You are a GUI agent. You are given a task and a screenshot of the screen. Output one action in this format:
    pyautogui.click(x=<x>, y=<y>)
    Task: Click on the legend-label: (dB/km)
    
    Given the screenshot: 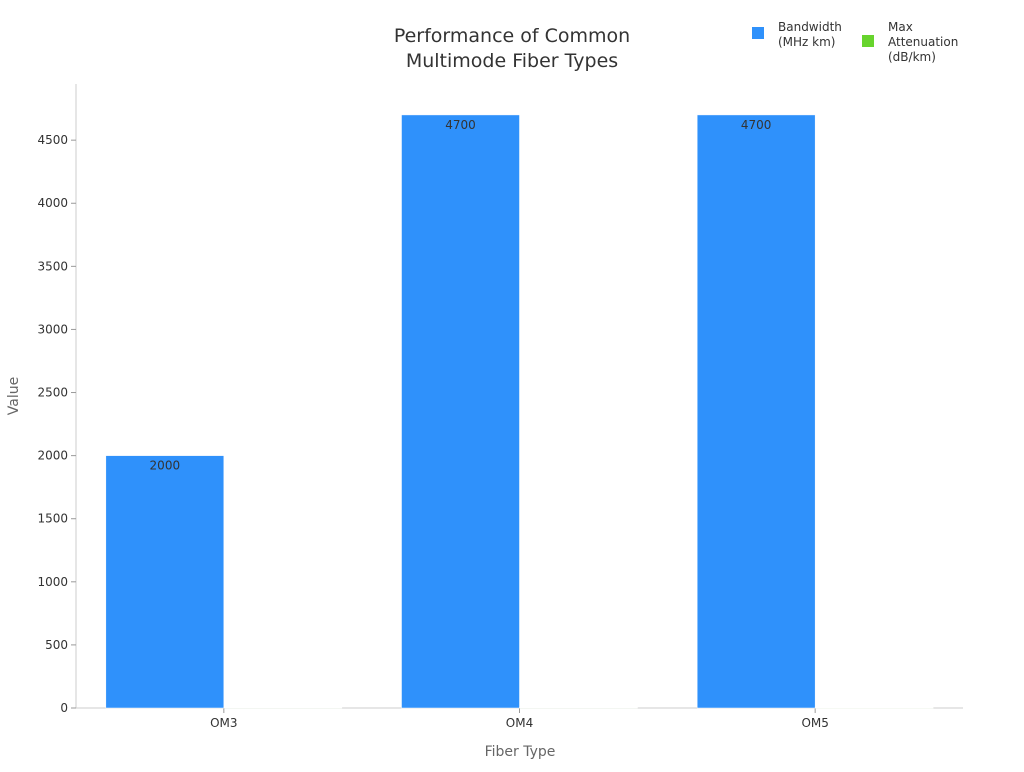 What is the action you would take?
    pyautogui.click(x=912, y=57)
    